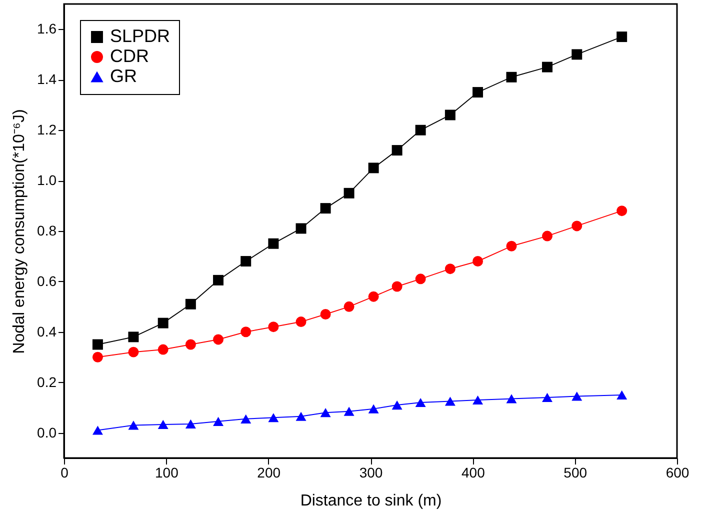  Describe the element at coordinates (47, 280) in the screenshot. I see `y-tick-label: 0.6` at that location.